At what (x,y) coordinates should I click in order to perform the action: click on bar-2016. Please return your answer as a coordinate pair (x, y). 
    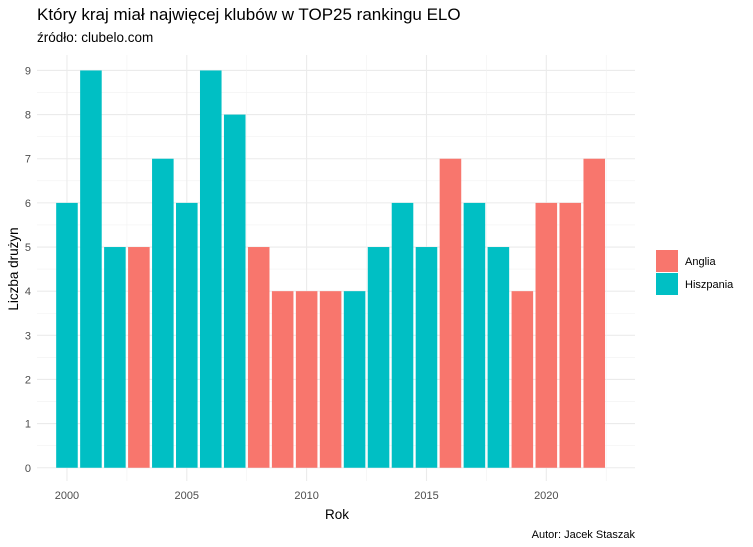
    Looking at the image, I should click on (450, 313).